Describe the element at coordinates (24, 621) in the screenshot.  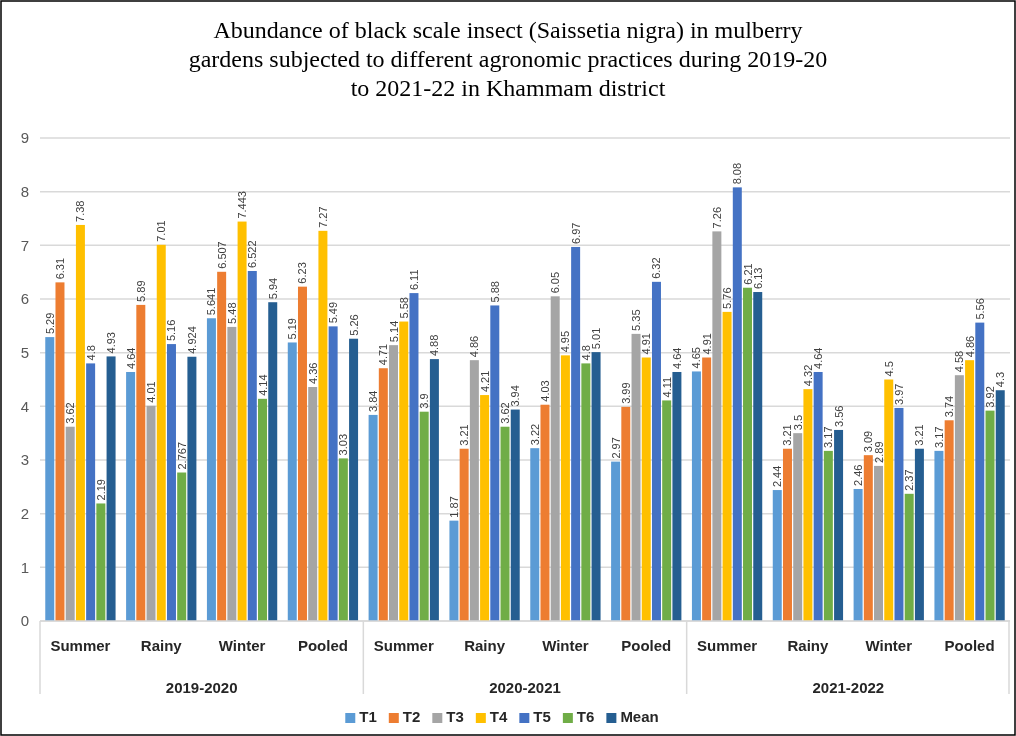
I see `y-tick-label: 0` at that location.